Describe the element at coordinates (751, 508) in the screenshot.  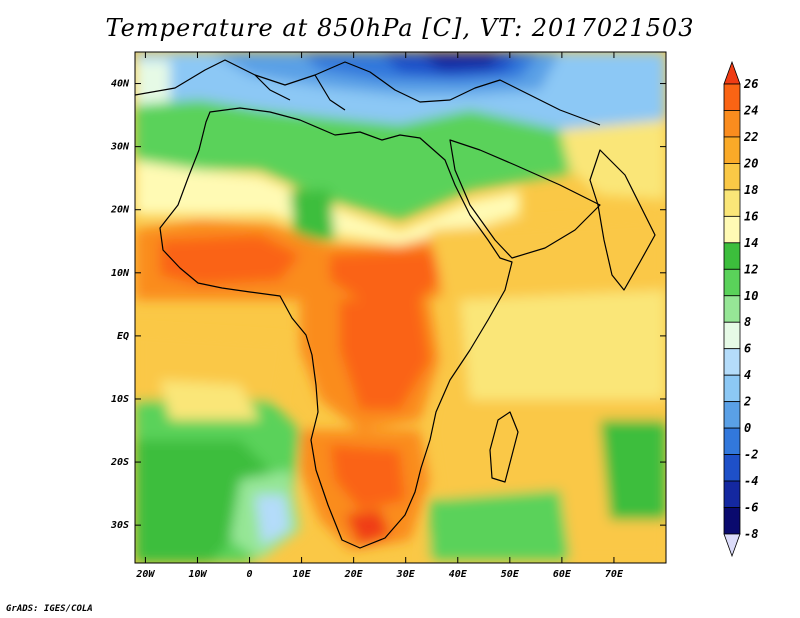
I see `colorbar-level-label: -6` at that location.